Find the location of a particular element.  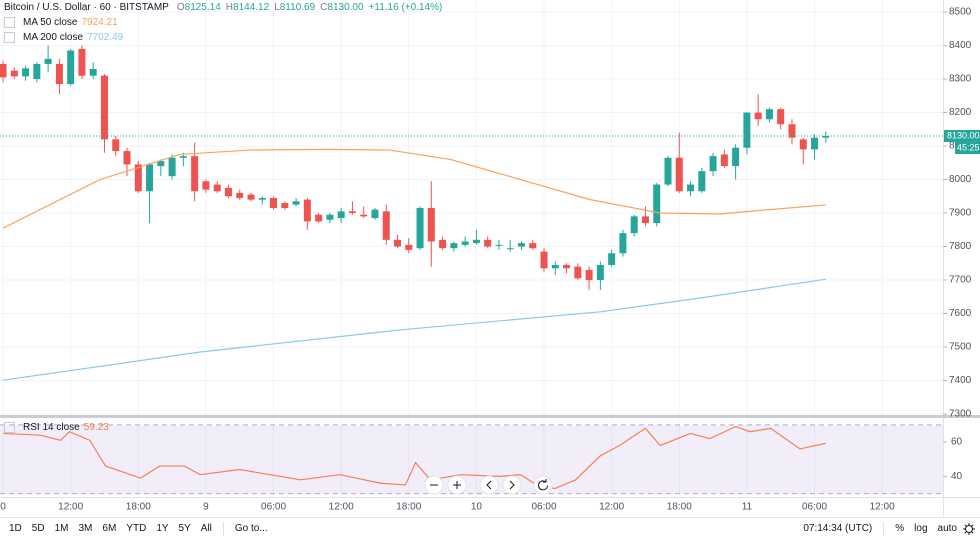

zoom-controls is located at coordinates (488, 485).